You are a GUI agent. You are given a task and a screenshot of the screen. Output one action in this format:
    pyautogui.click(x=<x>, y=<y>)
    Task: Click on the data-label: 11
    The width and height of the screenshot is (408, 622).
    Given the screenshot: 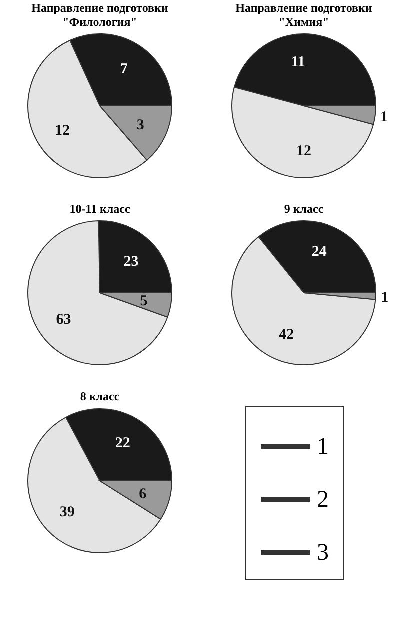 What is the action you would take?
    pyautogui.click(x=298, y=62)
    